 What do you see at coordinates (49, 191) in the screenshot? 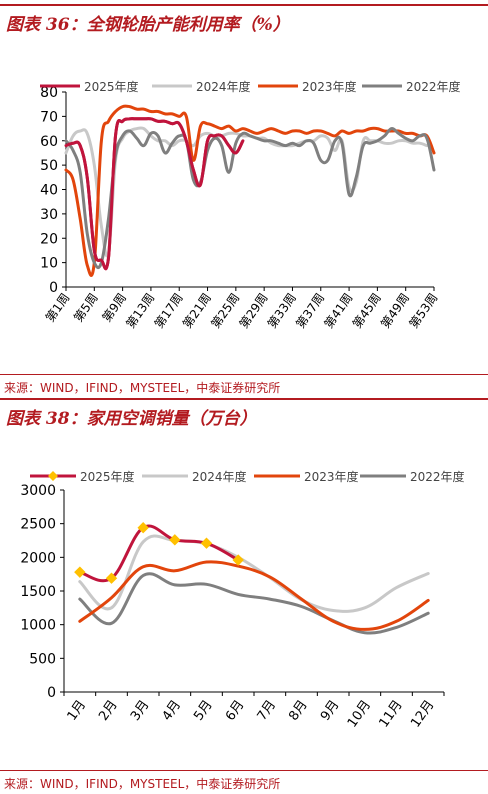
I see `y-tick-label: 40` at bounding box center [49, 191].